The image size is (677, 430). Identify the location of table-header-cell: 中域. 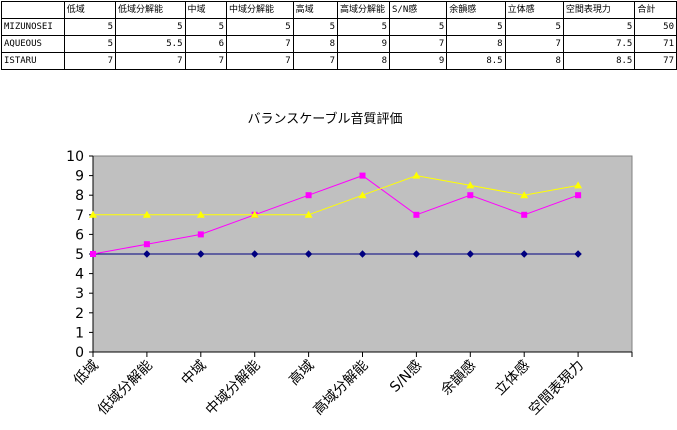
(206, 10).